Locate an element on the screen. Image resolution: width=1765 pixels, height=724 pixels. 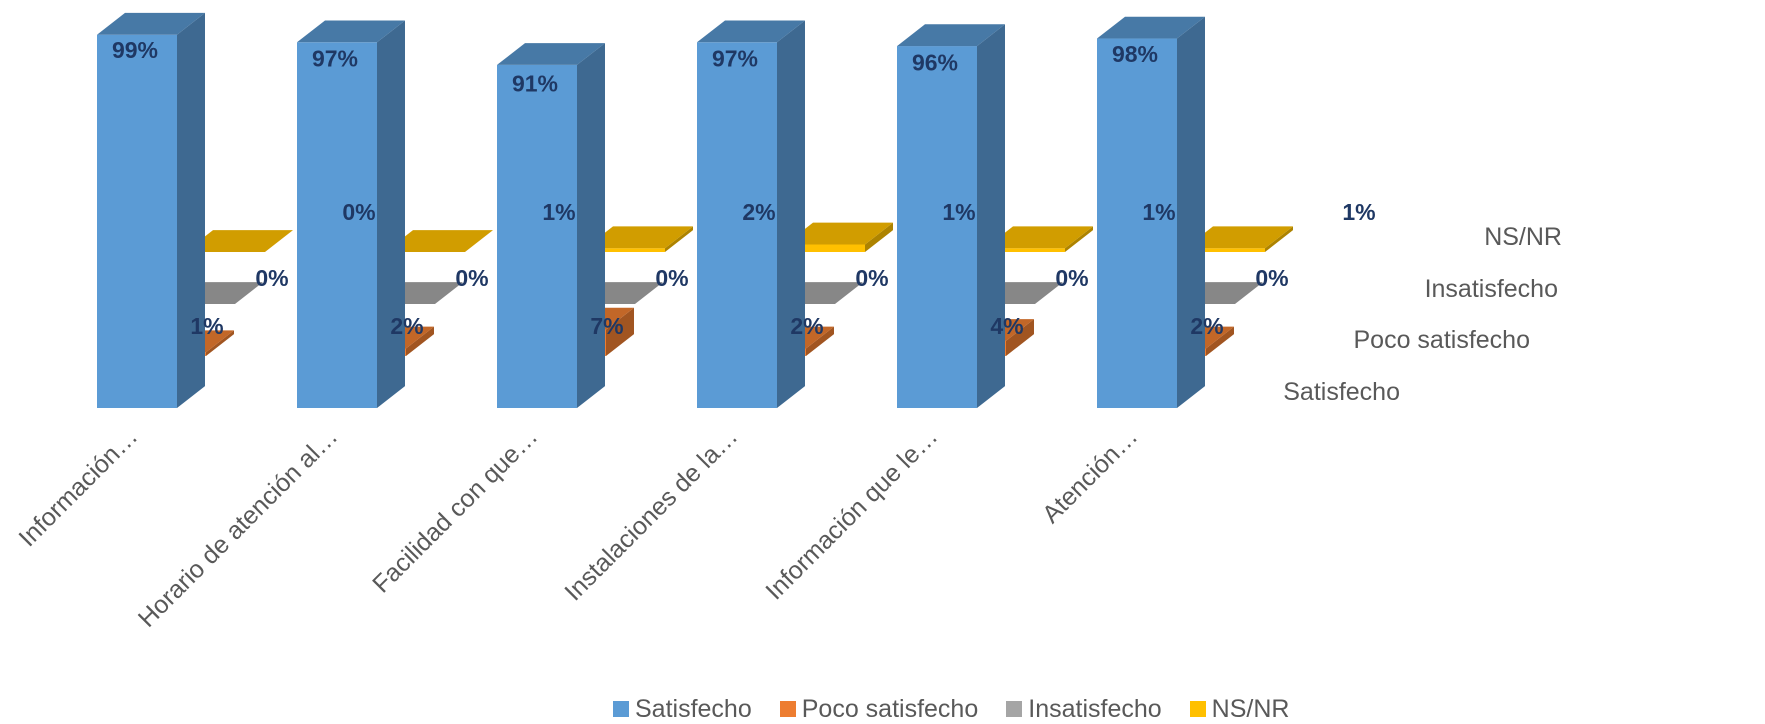
data-label-satisfecho: 91% is located at coordinates (535, 84).